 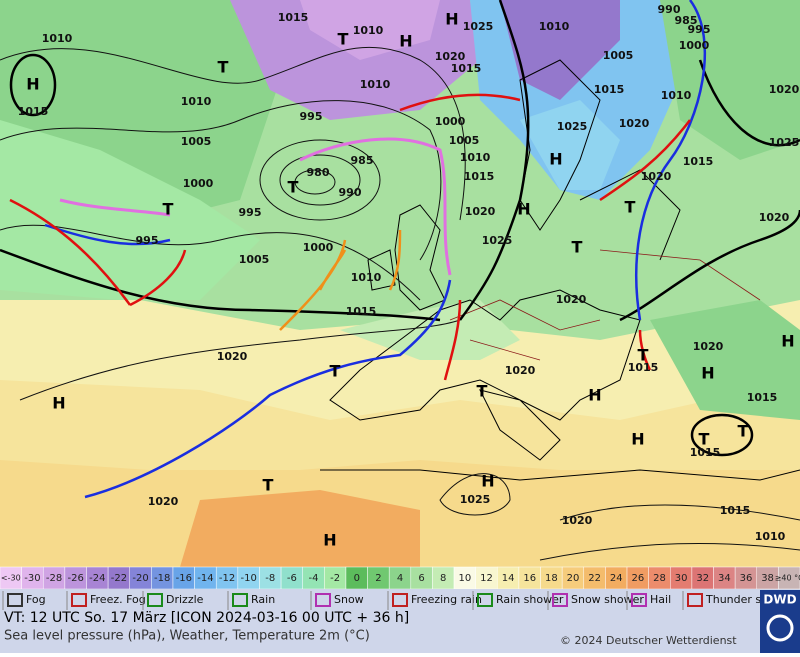 What do you see at coordinates (780, 628) in the screenshot?
I see `logo-mark` at bounding box center [780, 628].